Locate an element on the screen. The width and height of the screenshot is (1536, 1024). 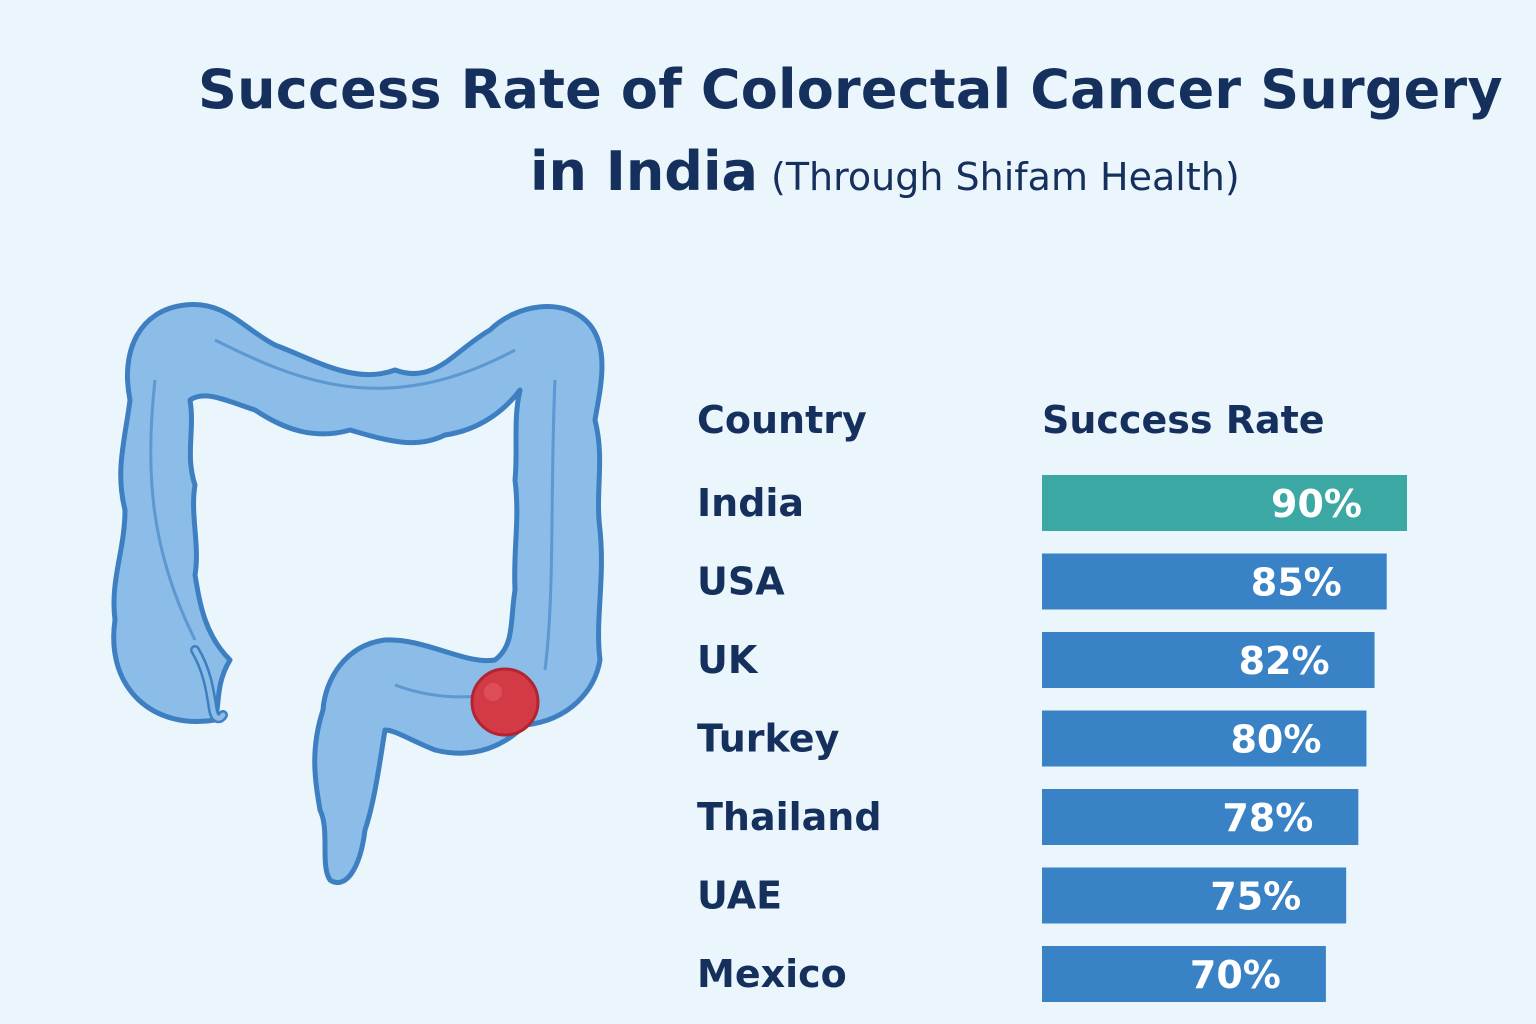
page-subtitle: (Through Shifam Health) is located at coordinates (1005, 177).